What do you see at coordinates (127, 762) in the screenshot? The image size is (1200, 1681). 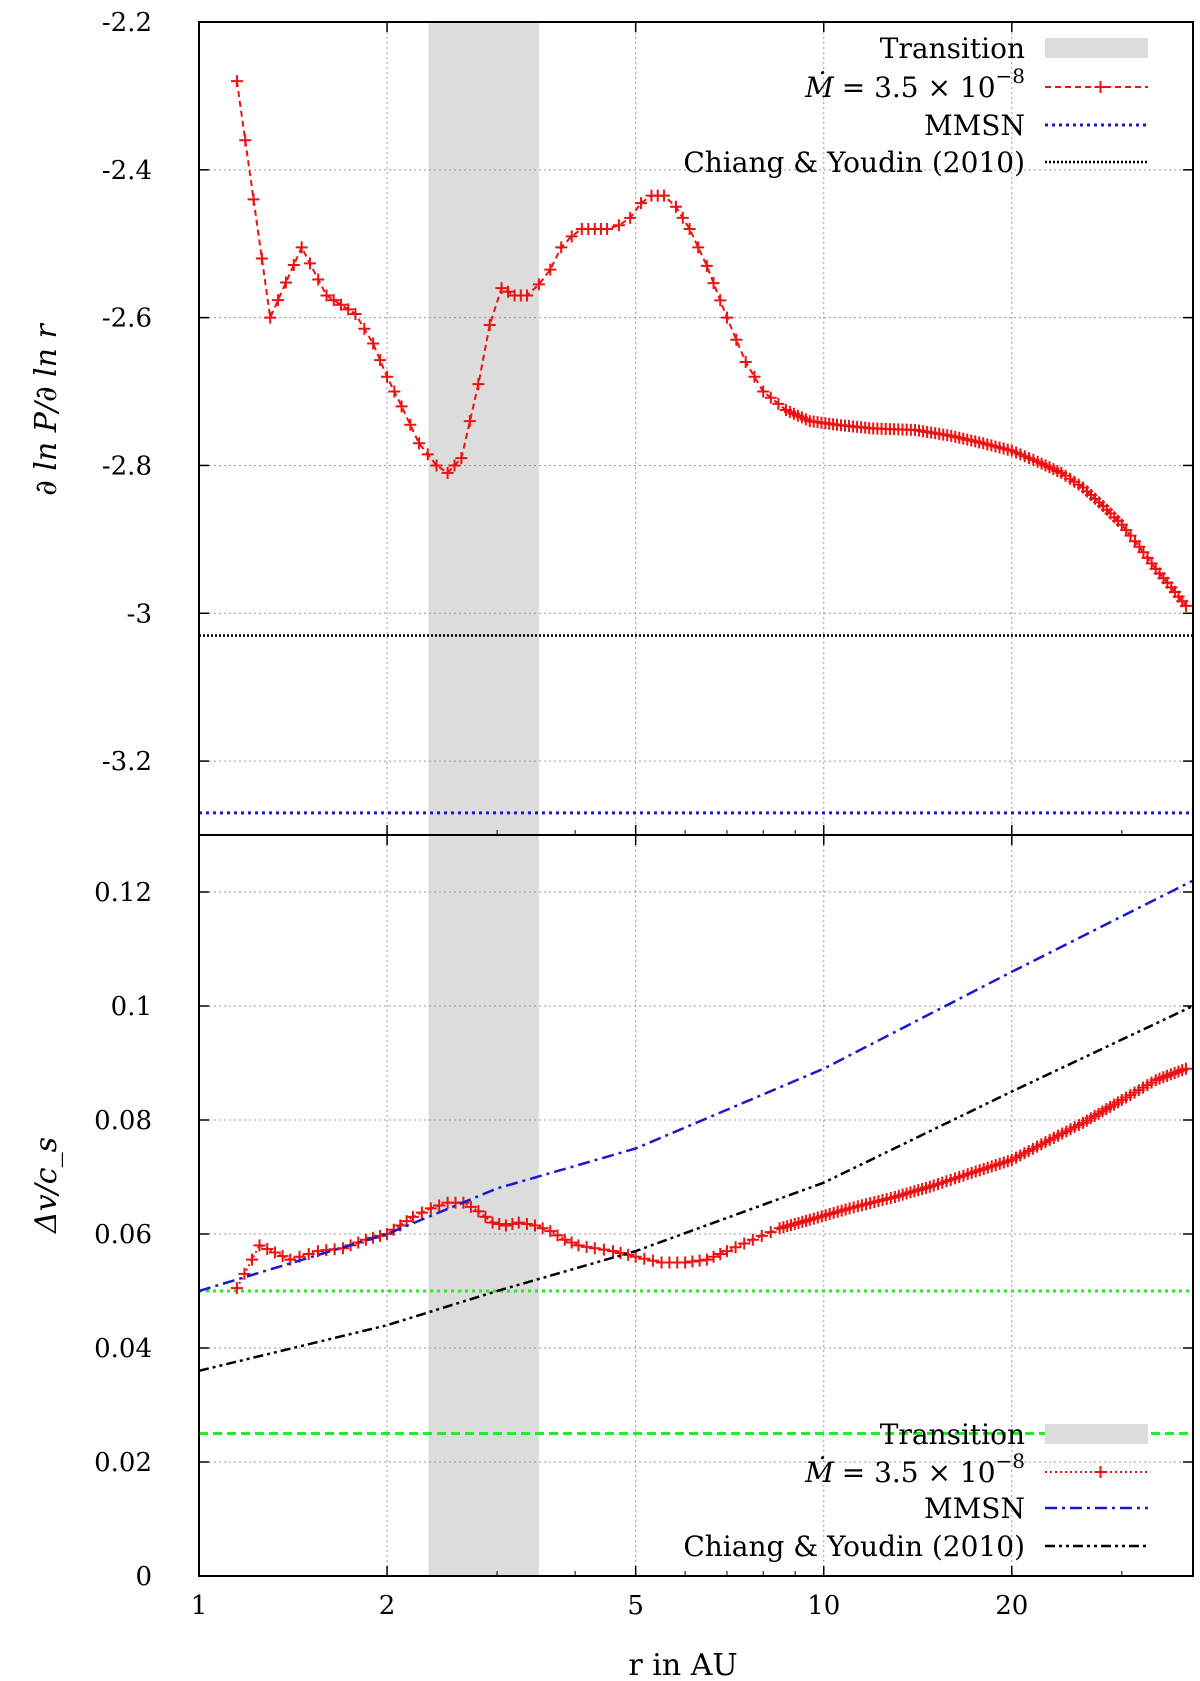 I see `top-ytick-label-5: -3.2` at bounding box center [127, 762].